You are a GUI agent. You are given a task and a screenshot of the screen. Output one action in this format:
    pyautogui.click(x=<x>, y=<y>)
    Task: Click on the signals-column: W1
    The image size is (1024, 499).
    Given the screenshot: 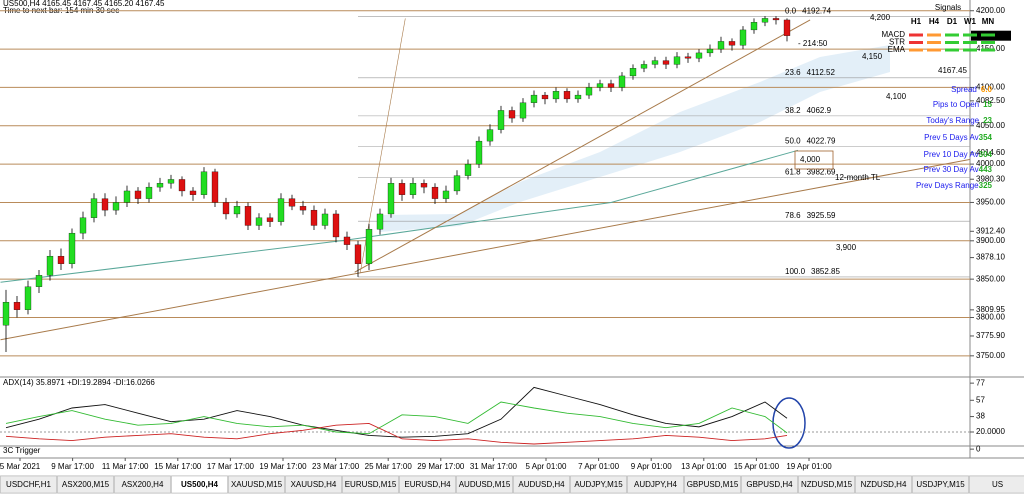 What is the action you would take?
    pyautogui.click(x=970, y=21)
    